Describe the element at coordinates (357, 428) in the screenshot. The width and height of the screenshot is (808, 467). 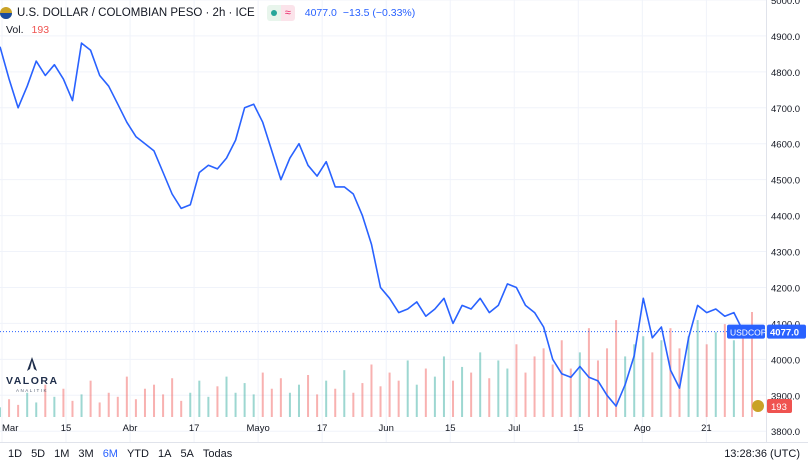
I see `time-axis: Mar 15 Abr 17 Mayo 17 Jun 15 Jul 15 Ago 21` at that location.